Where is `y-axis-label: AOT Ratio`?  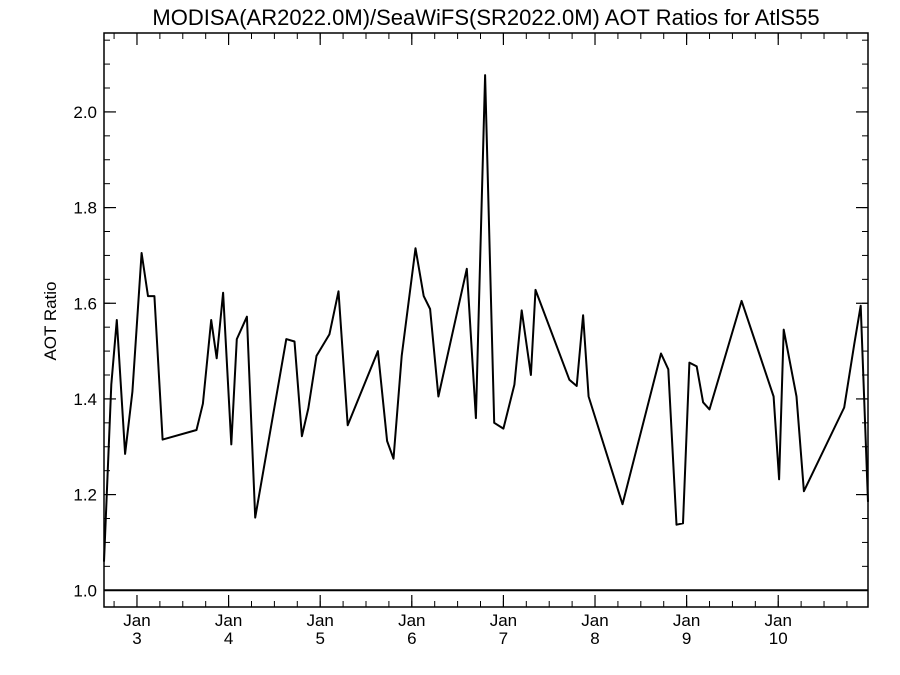 y-axis-label: AOT Ratio is located at coordinates (50, 320).